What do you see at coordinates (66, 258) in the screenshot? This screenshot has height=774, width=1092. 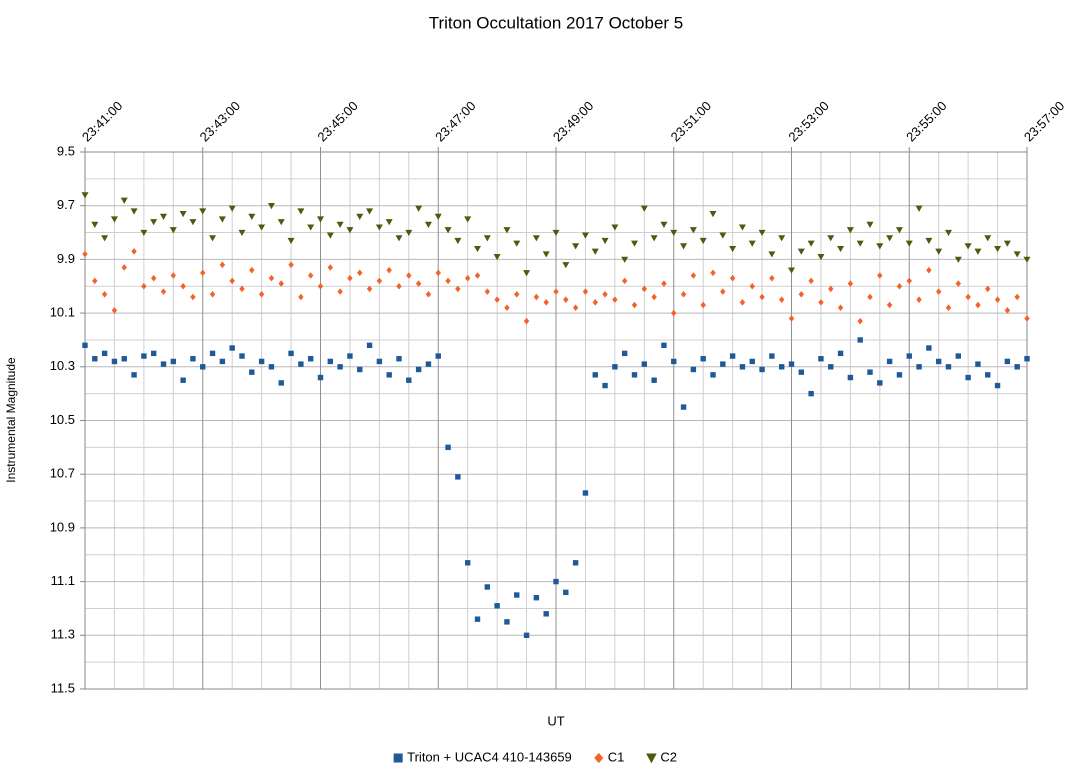 I see `y-tick-label: 9.9` at bounding box center [66, 258].